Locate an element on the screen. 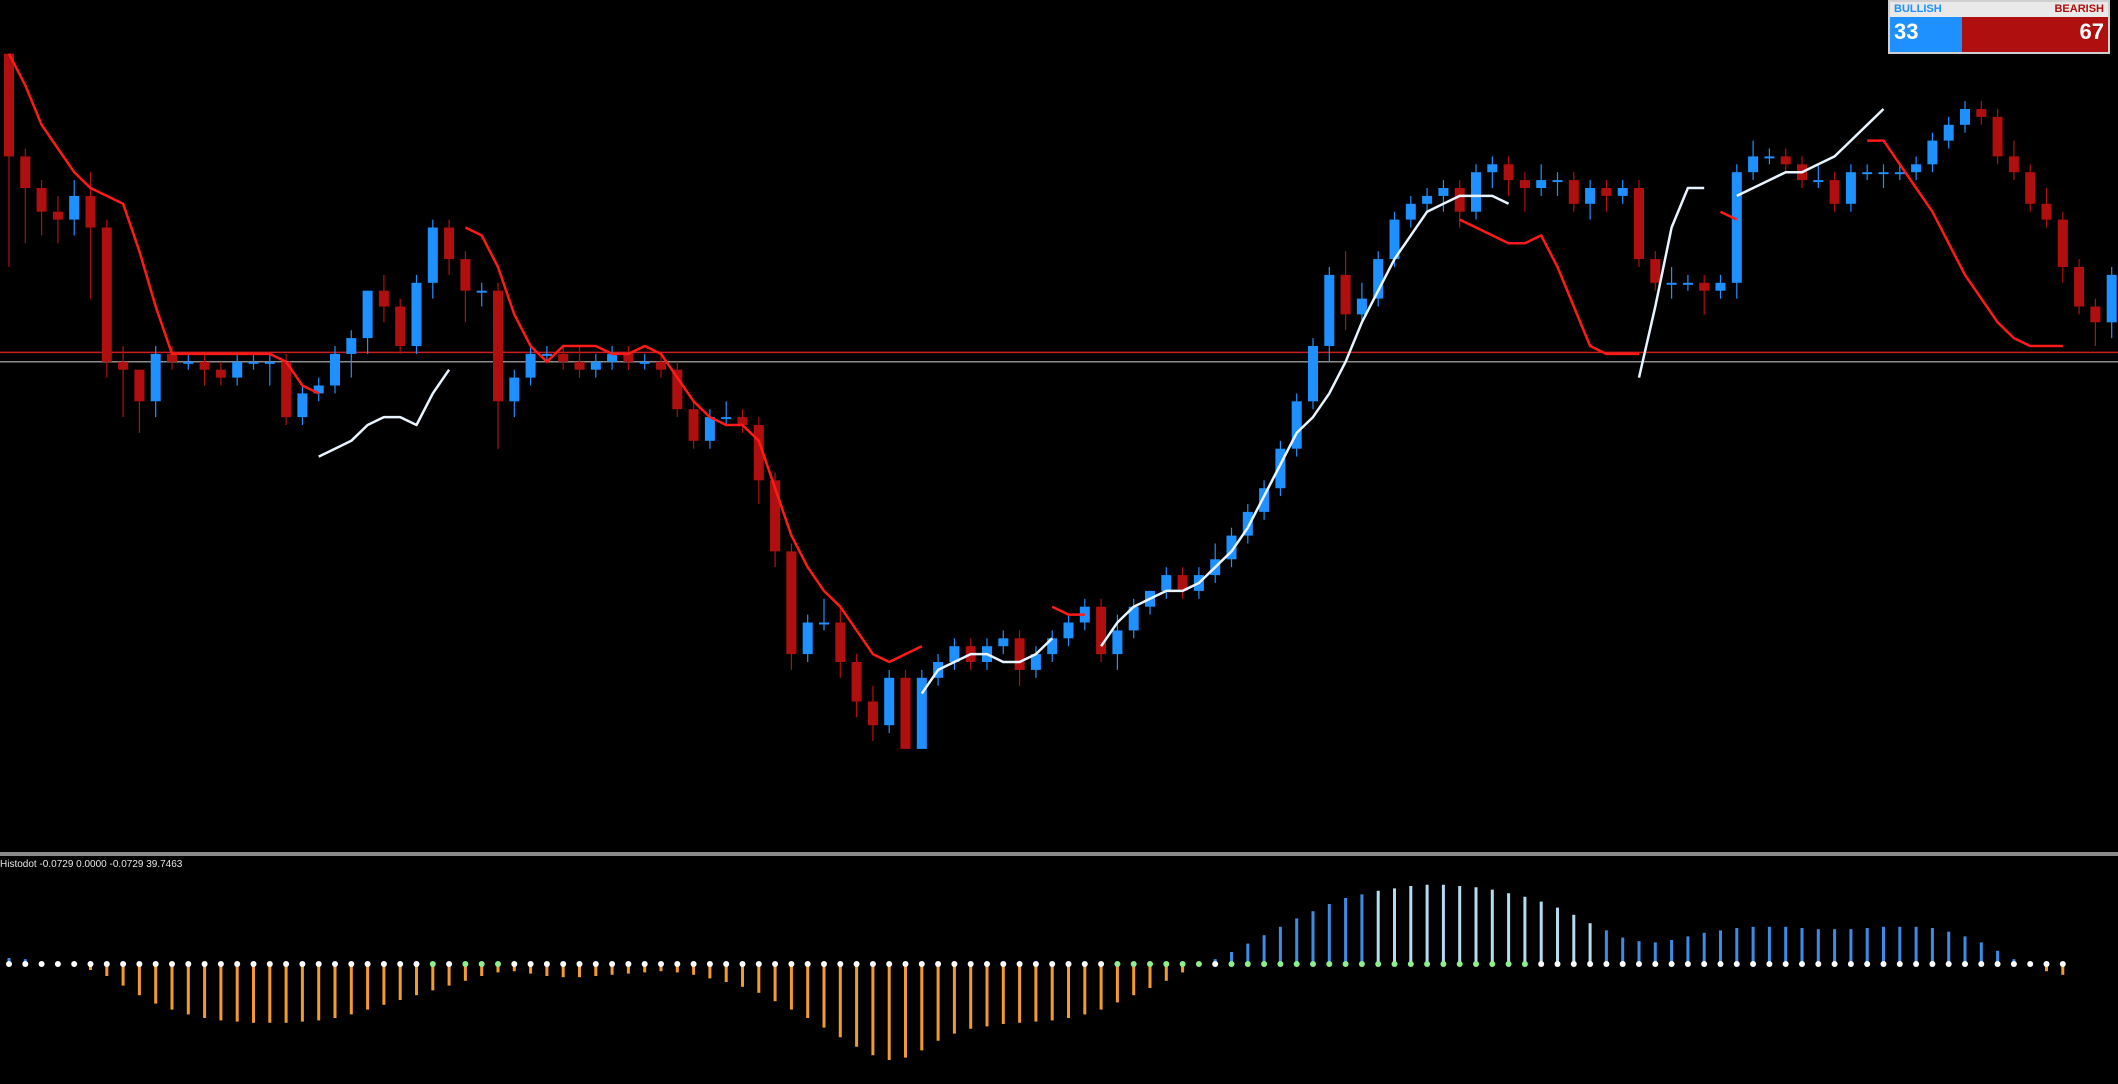  pane-divider is located at coordinates (1059, 854).